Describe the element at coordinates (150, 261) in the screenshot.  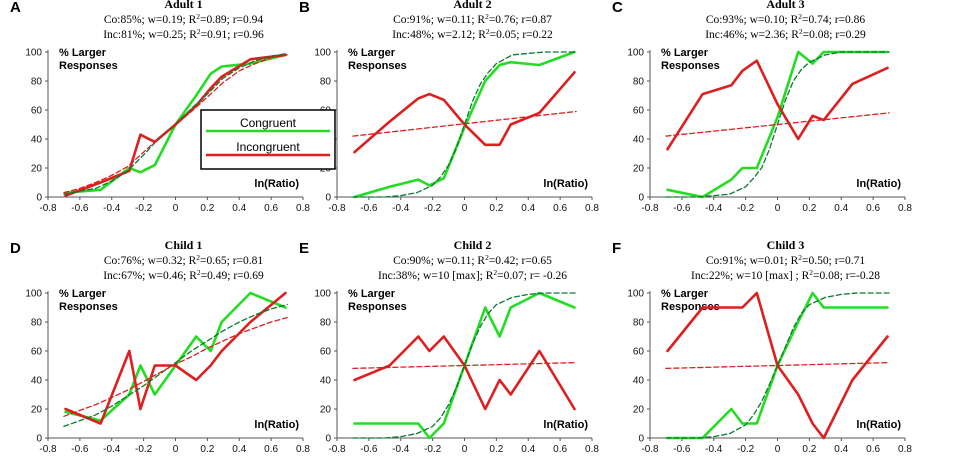
I see `panel-d-stats-congruent-text: Co:76%; w=0.32; R` at that location.